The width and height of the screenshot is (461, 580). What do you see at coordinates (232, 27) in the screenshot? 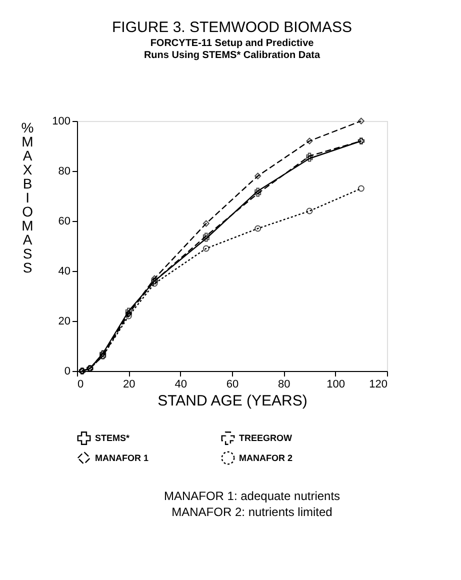
I see `chart-title: FIGURE 3. STEMWOOD BIOMASS` at bounding box center [232, 27].